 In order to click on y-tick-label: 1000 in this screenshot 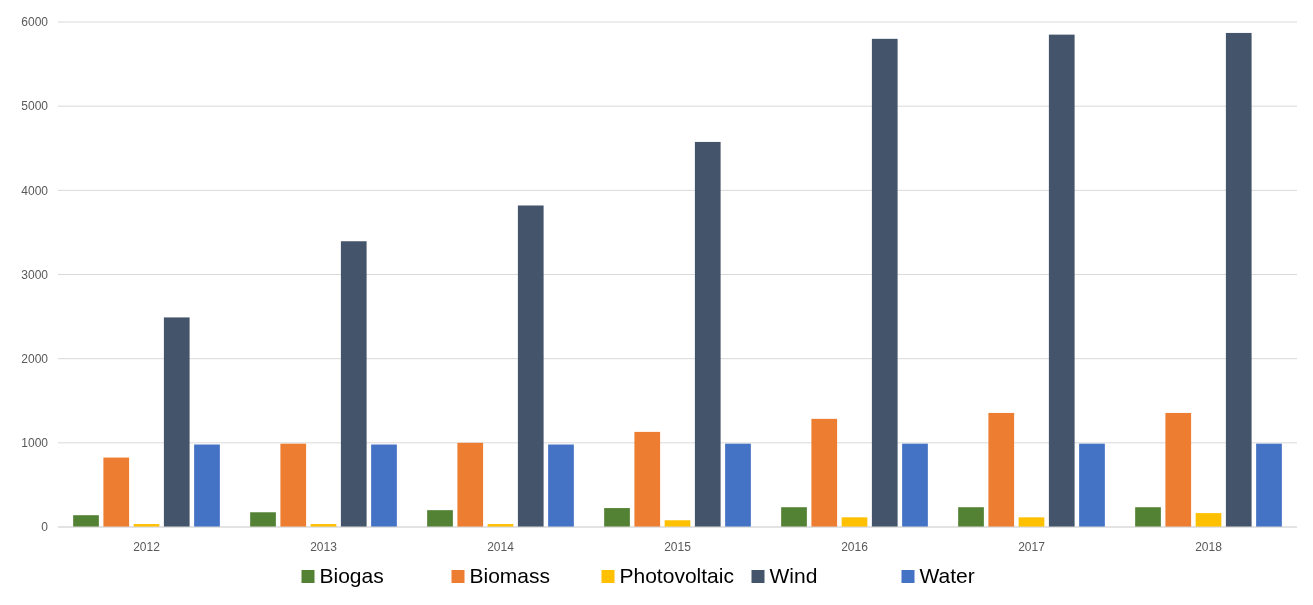, I will do `click(35, 443)`.